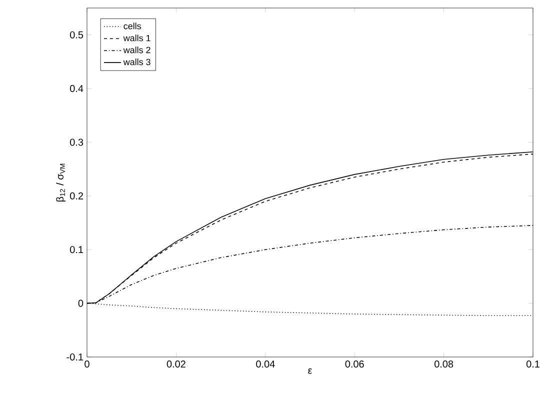 The height and width of the screenshot is (403, 551). What do you see at coordinates (77, 88) in the screenshot?
I see `y-tick-label: 0.4` at bounding box center [77, 88].